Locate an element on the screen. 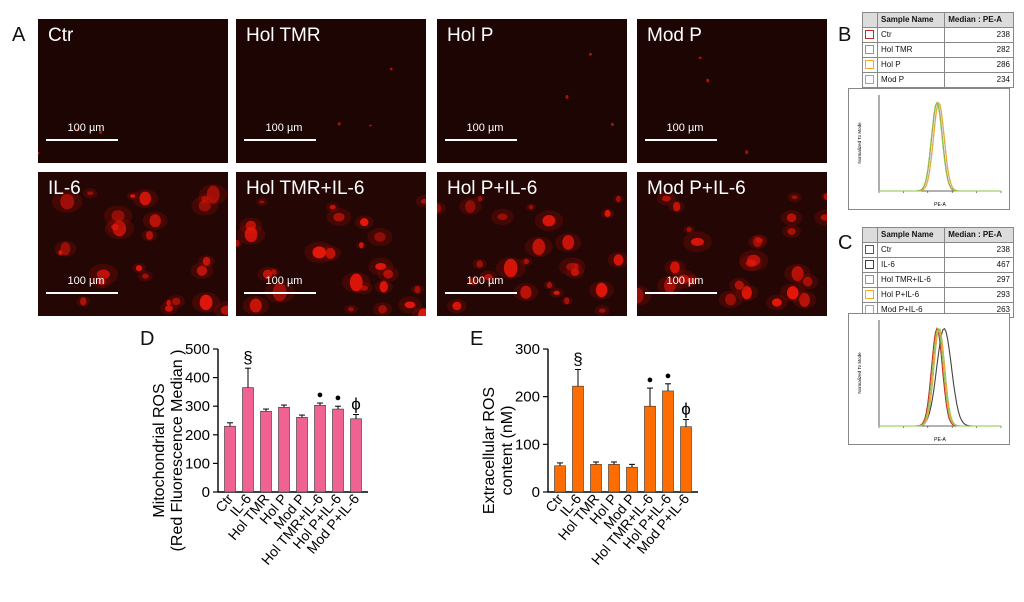 Image resolution: width=1024 pixels, height=602 pixels. micrograph-label: Hol TMR+IL-6 is located at coordinates (305, 188).